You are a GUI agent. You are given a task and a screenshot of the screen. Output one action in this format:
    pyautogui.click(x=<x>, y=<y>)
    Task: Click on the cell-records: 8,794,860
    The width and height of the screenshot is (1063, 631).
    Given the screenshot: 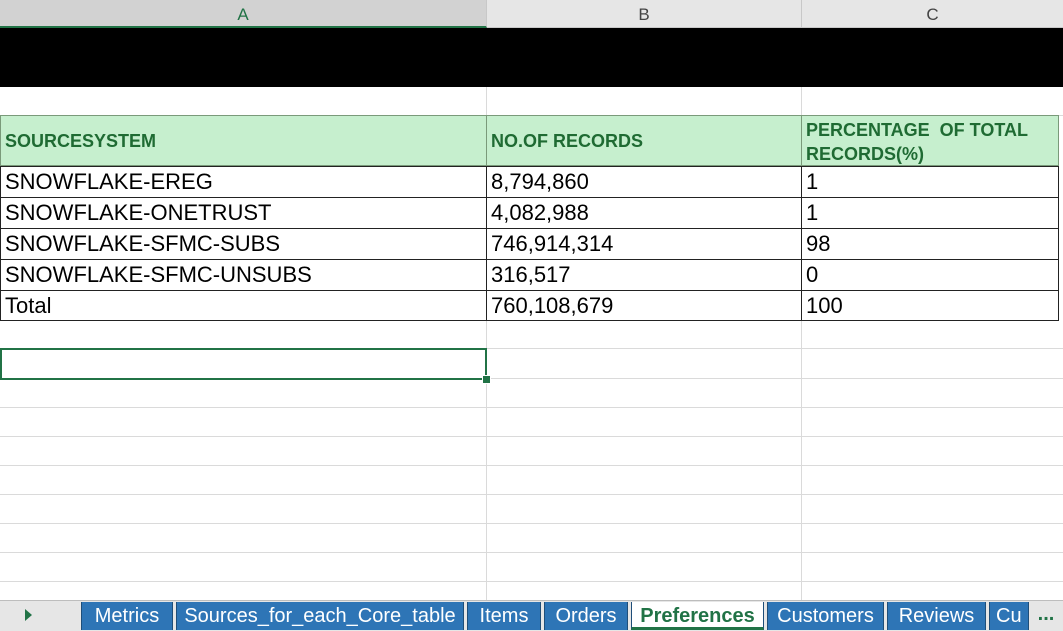 What is the action you would take?
    pyautogui.click(x=644, y=182)
    